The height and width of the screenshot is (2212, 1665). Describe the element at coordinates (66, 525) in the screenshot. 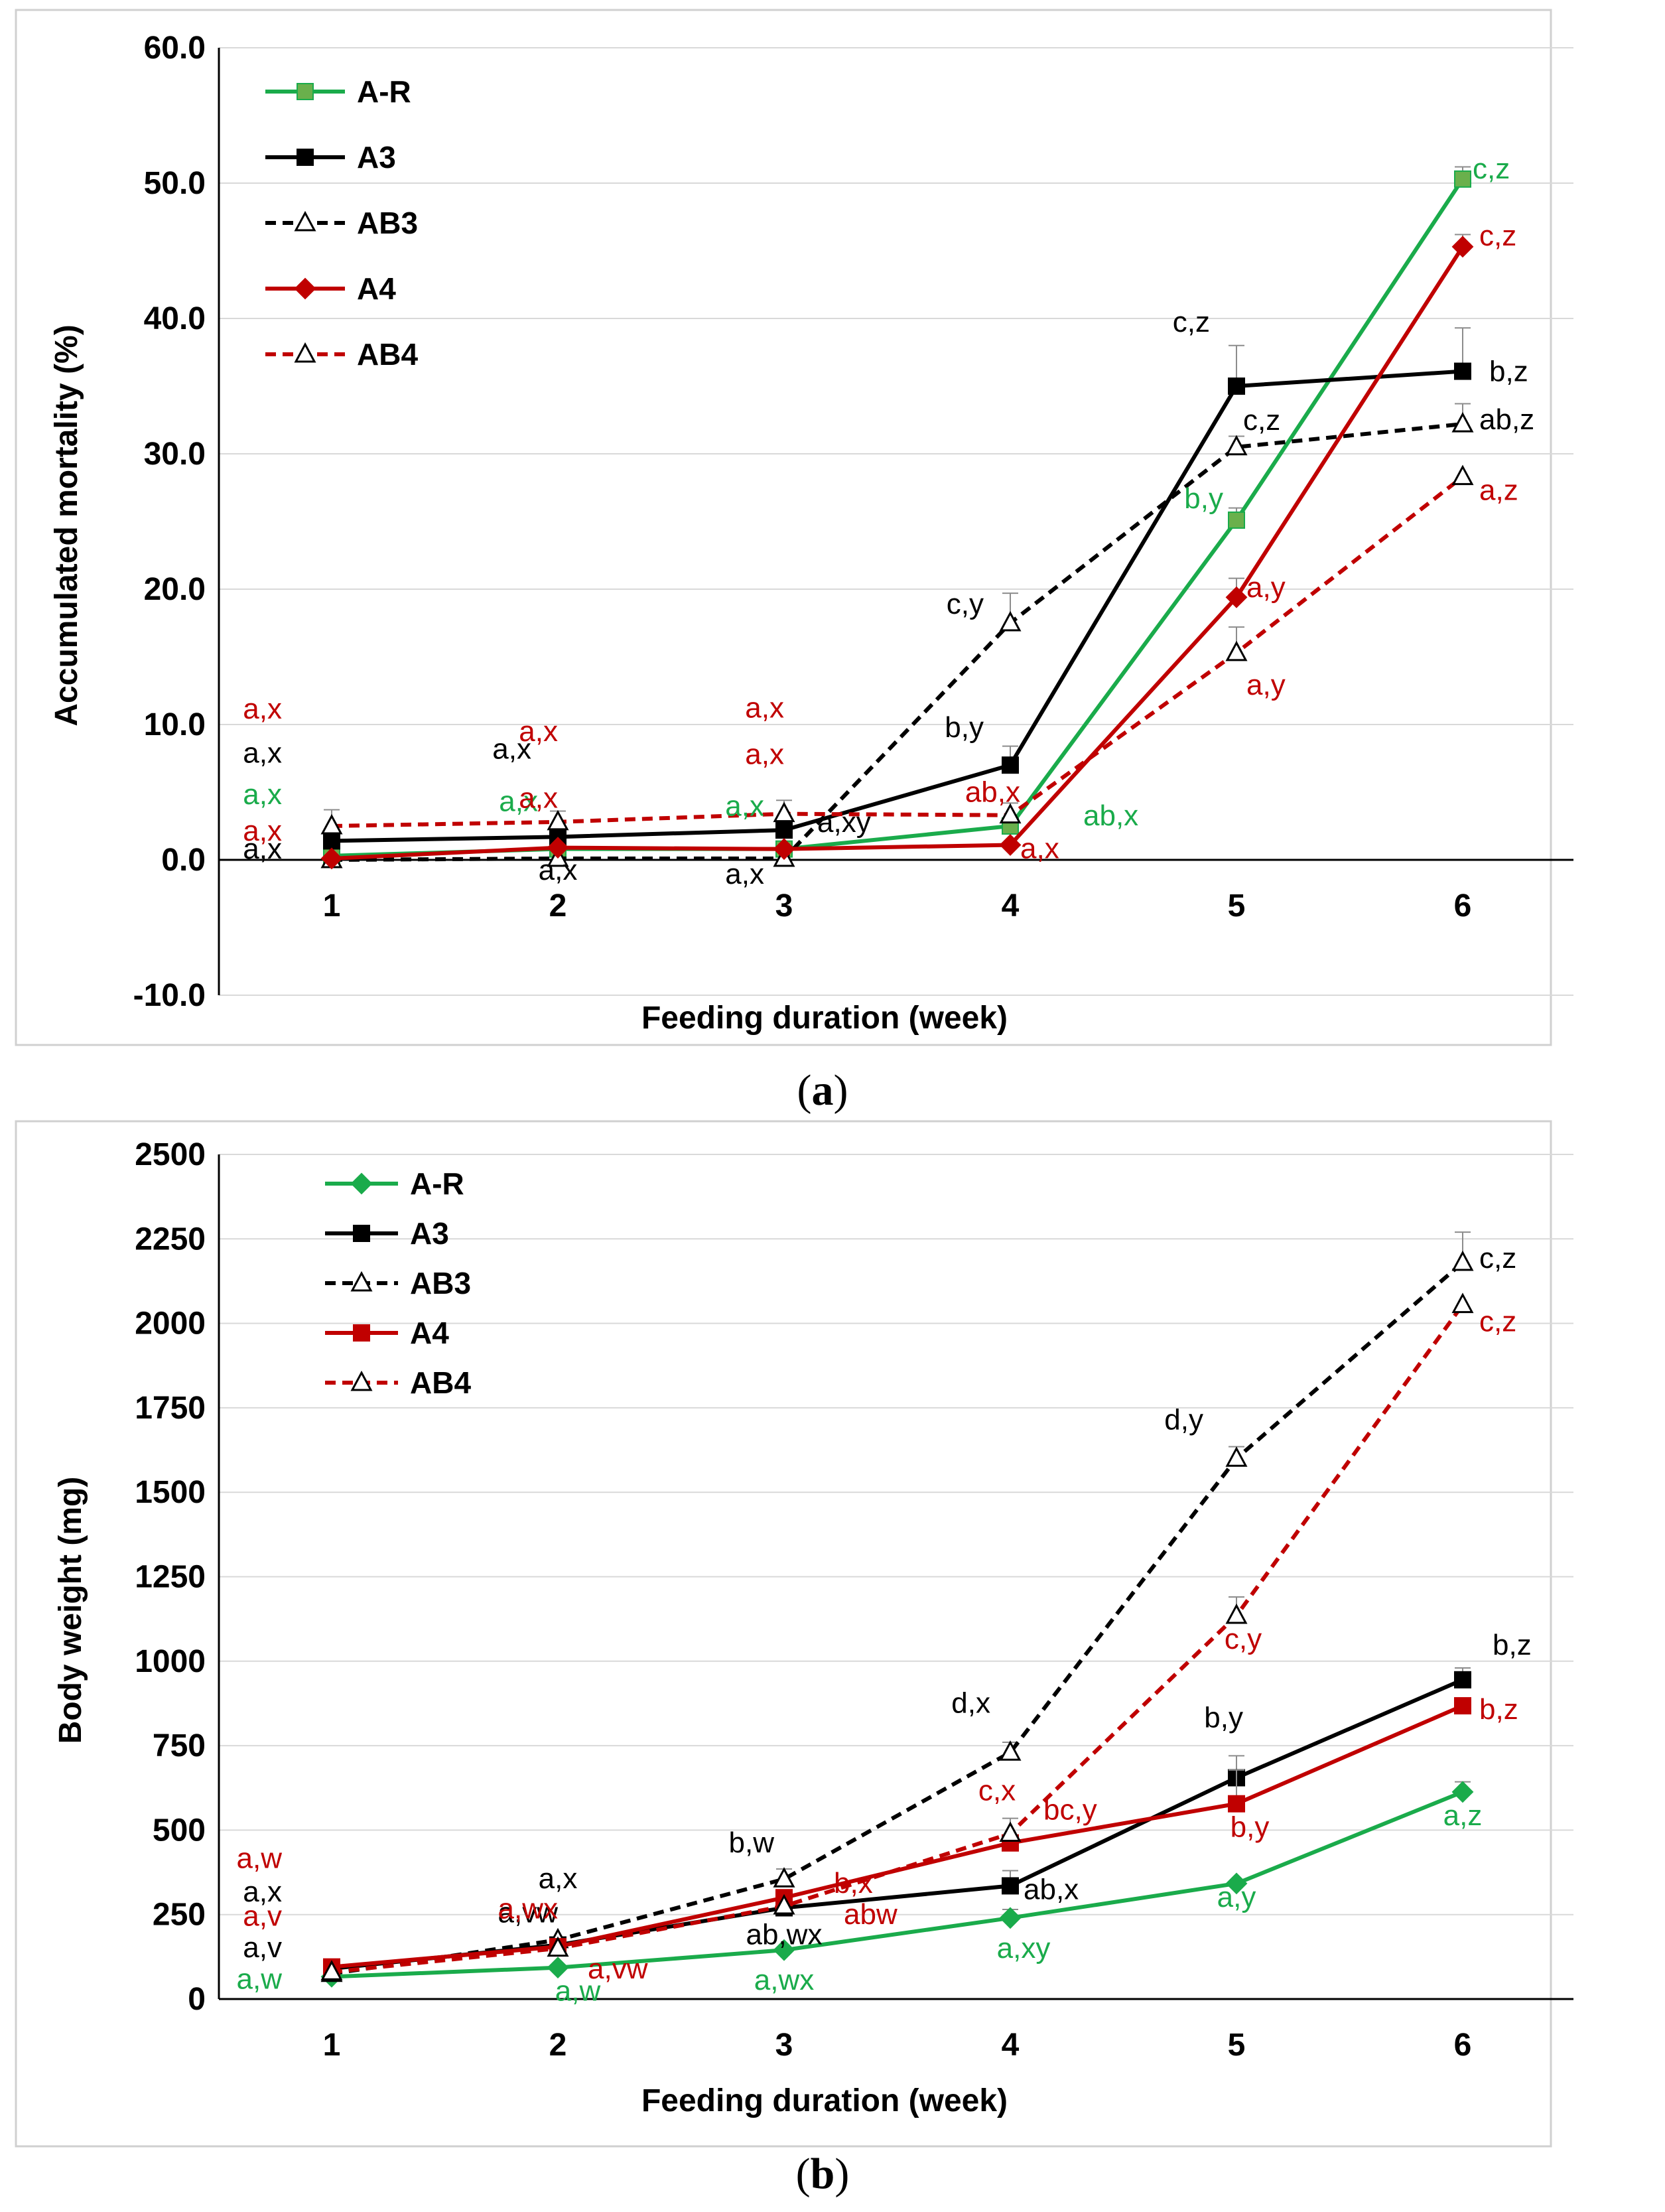

I see `chart-a-y-axis-title: Accumulated mortality (%)` at that location.